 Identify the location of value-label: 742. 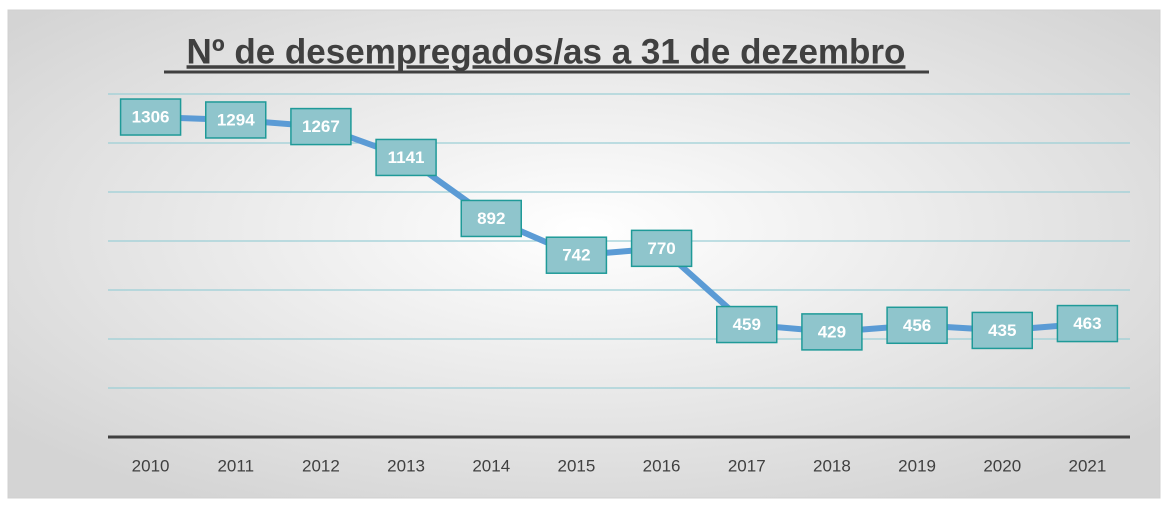
(576, 255).